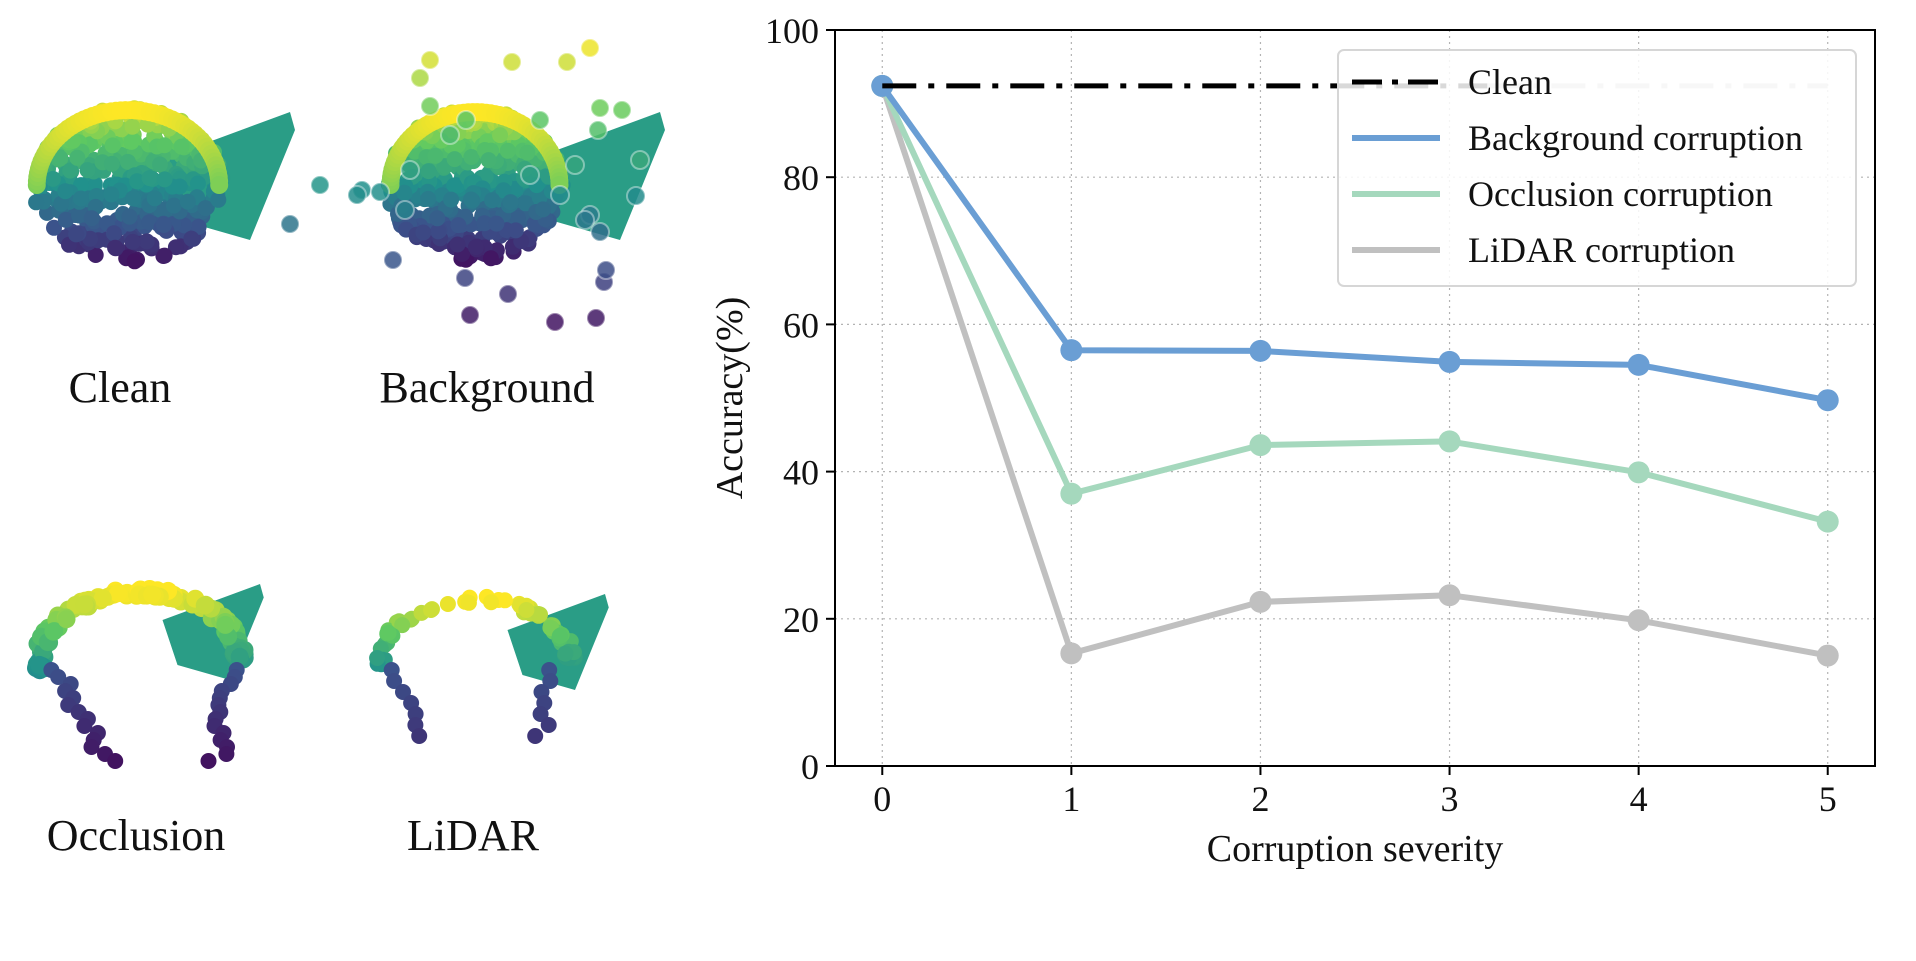  I want to click on panel-label-lidar: LiDAR, so click(473, 835).